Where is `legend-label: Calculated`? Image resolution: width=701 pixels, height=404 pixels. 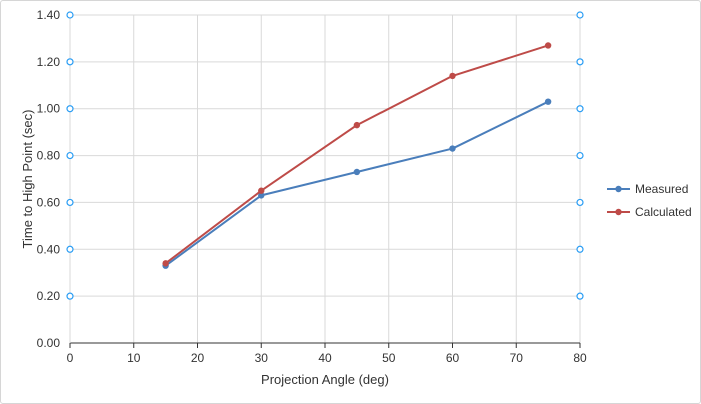 legend-label: Calculated is located at coordinates (663, 212).